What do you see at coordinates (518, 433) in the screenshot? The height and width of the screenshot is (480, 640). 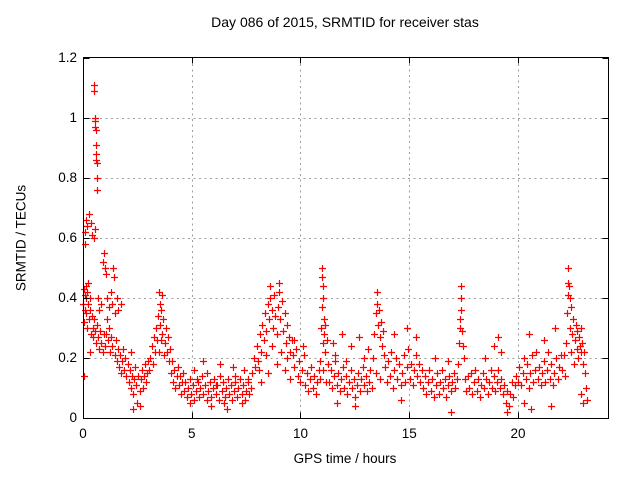 I see `x-tick-label-20: 20` at bounding box center [518, 433].